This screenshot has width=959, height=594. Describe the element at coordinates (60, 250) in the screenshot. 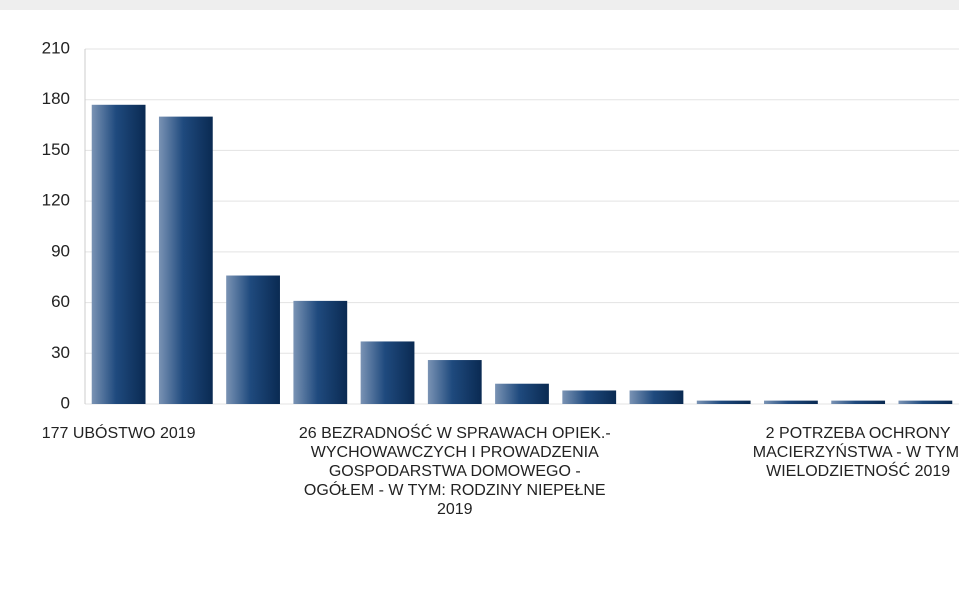

I see `y-tick-label: 90` at that location.